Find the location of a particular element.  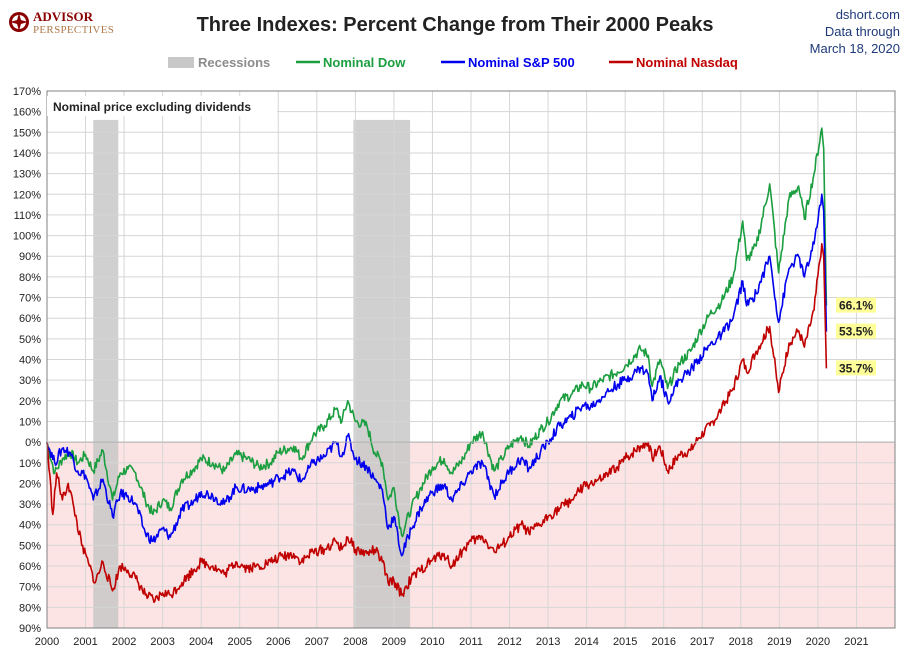

end-label-sp500: 53.5% is located at coordinates (856, 331).